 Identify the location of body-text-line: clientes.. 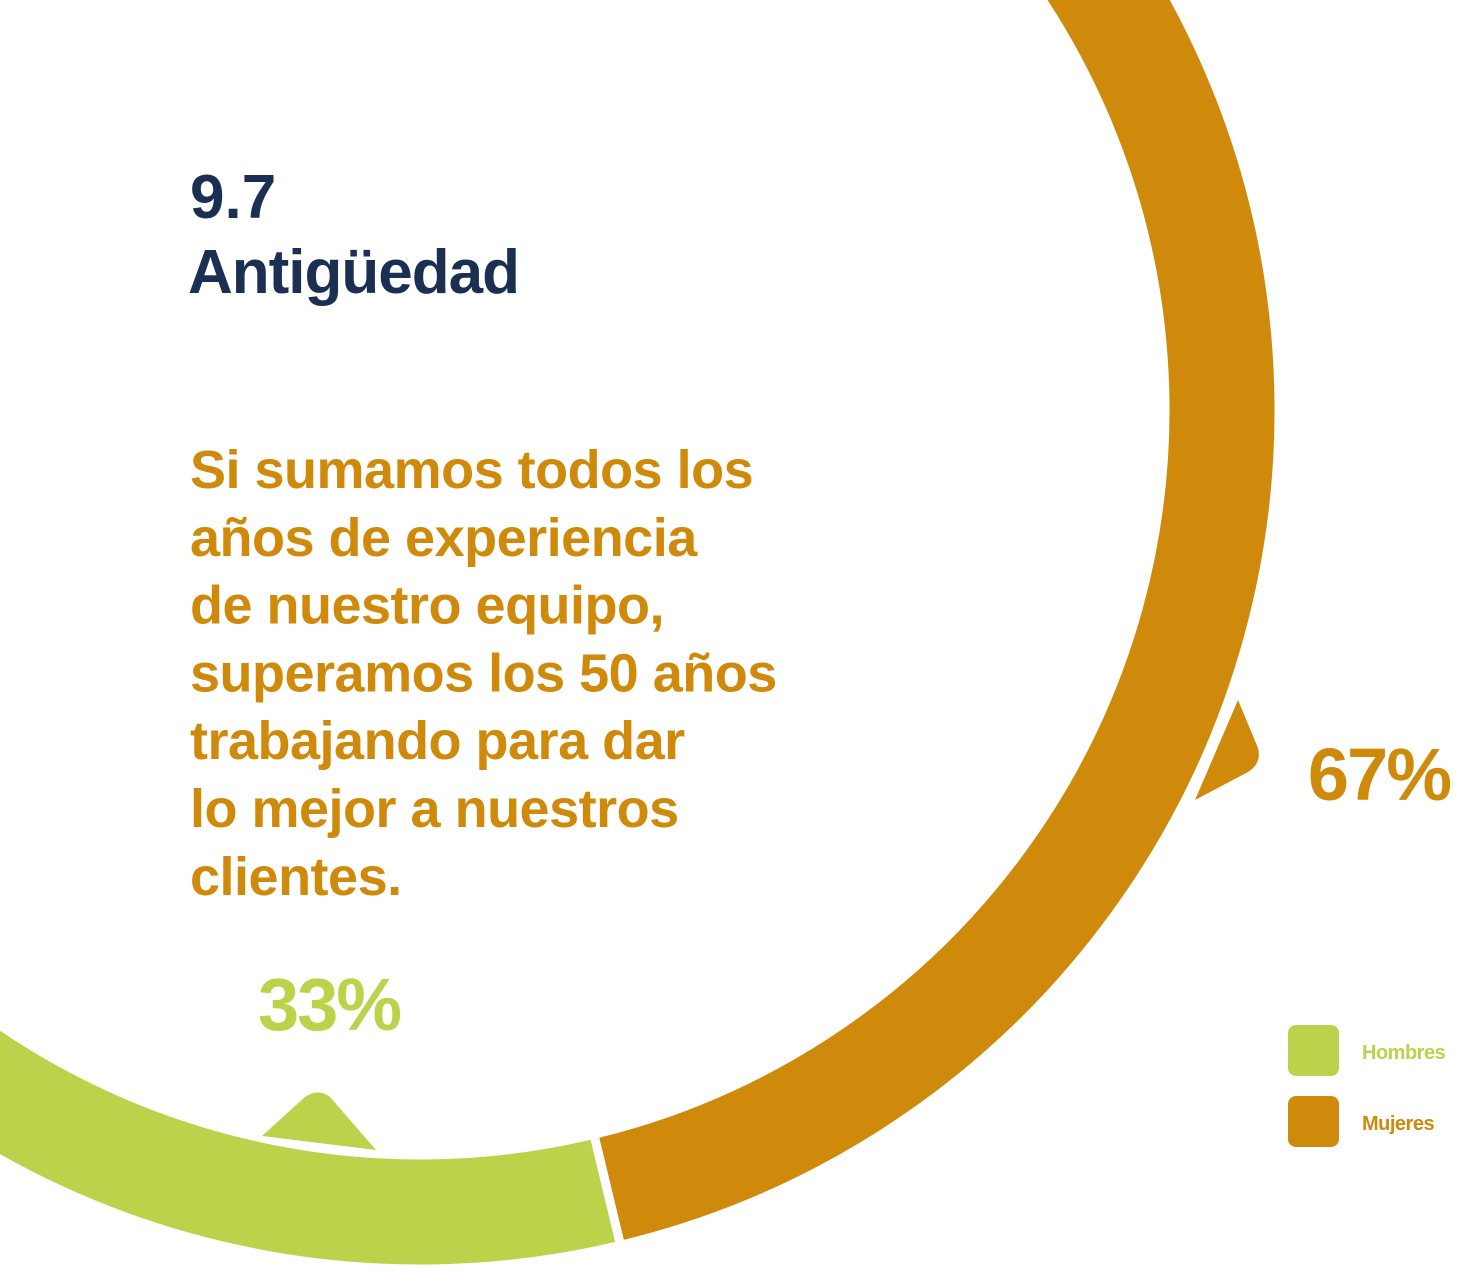
(296, 877).